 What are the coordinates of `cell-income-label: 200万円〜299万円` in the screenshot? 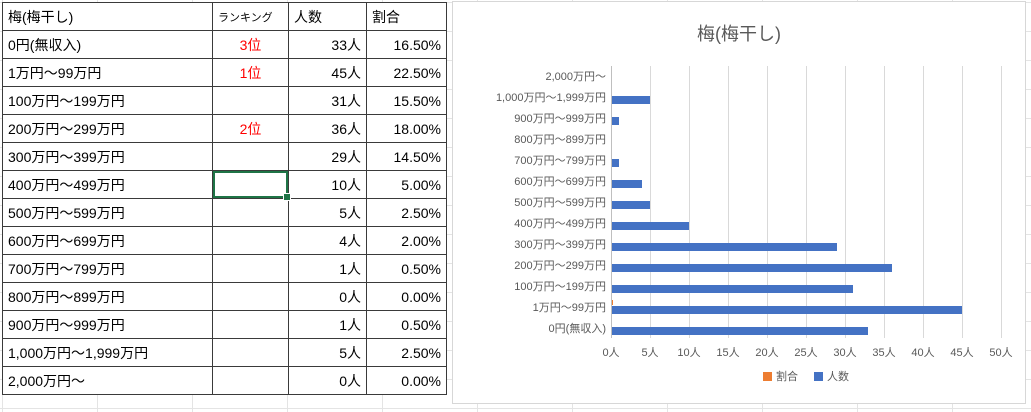 It's located at (107, 128).